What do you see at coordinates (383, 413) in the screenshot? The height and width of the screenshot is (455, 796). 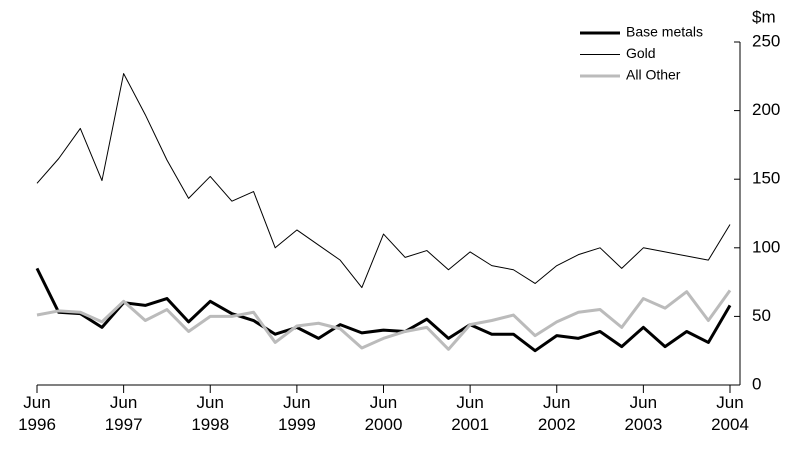 I see `x-tick-label: Jun 2000` at bounding box center [383, 413].